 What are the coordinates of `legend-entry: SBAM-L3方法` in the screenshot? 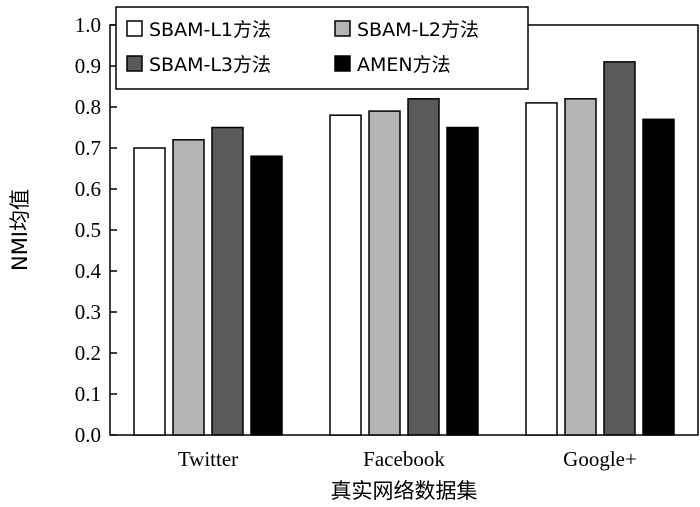 It's located at (210, 65).